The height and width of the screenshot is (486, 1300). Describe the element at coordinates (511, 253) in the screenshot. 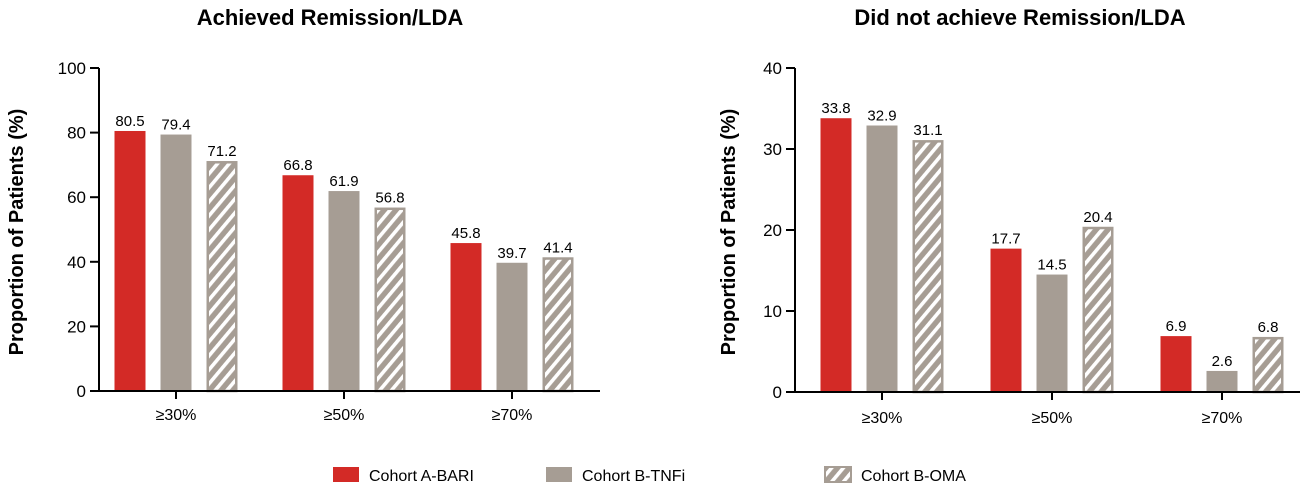

I see `data-label: 39.7` at that location.